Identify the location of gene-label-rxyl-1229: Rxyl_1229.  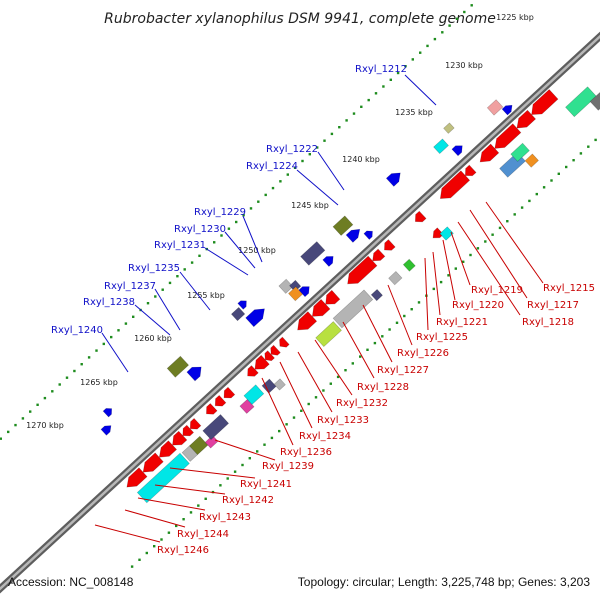
(220, 212).